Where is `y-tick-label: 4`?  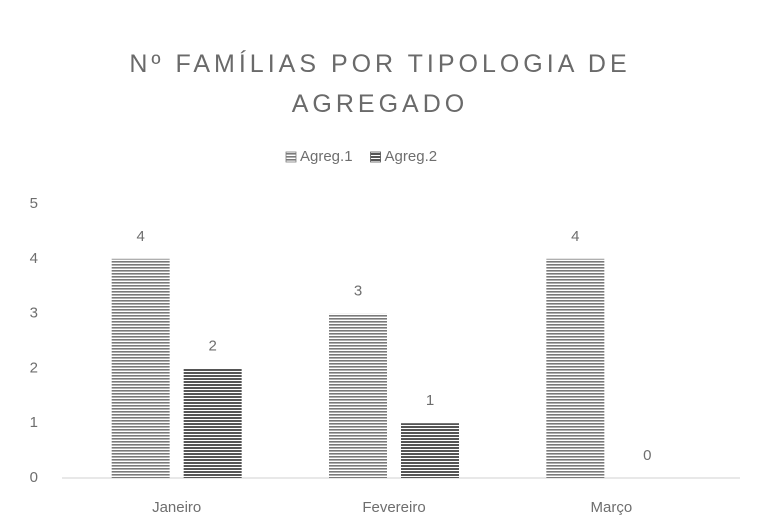 y-tick-label: 4 is located at coordinates (34, 258).